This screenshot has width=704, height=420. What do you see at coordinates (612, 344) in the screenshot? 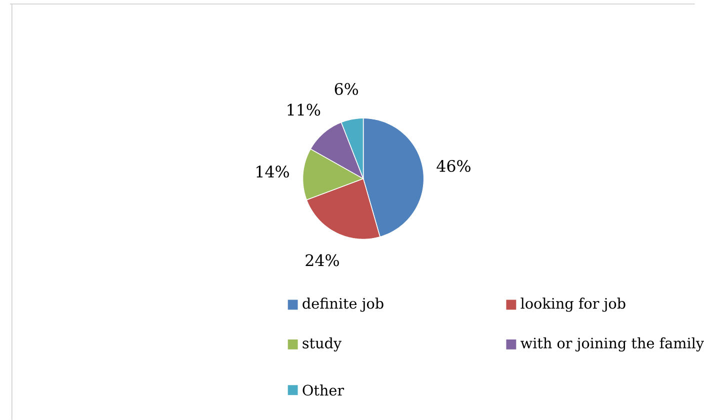
I see `legend-label: with or joining the family` at bounding box center [612, 344].